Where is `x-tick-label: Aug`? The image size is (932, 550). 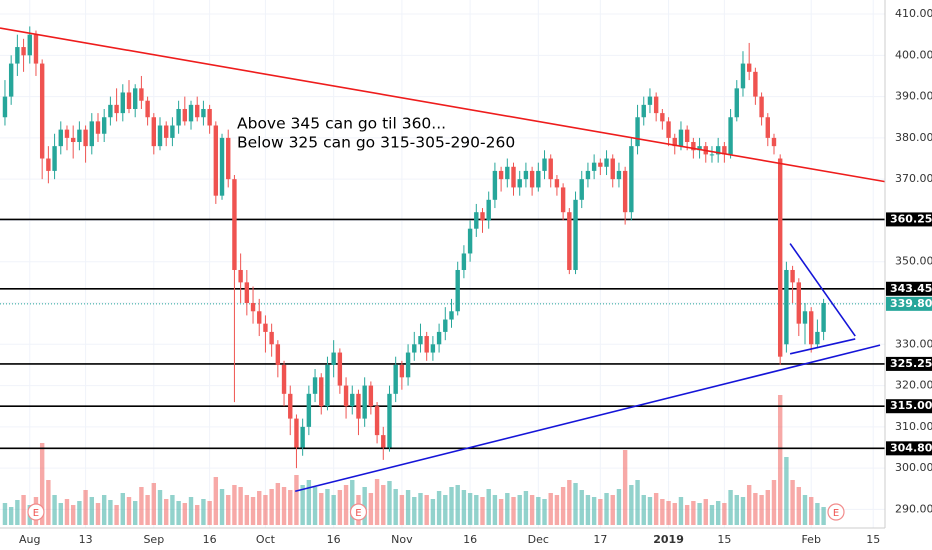
x-tick-label: Aug is located at coordinates (29, 539).